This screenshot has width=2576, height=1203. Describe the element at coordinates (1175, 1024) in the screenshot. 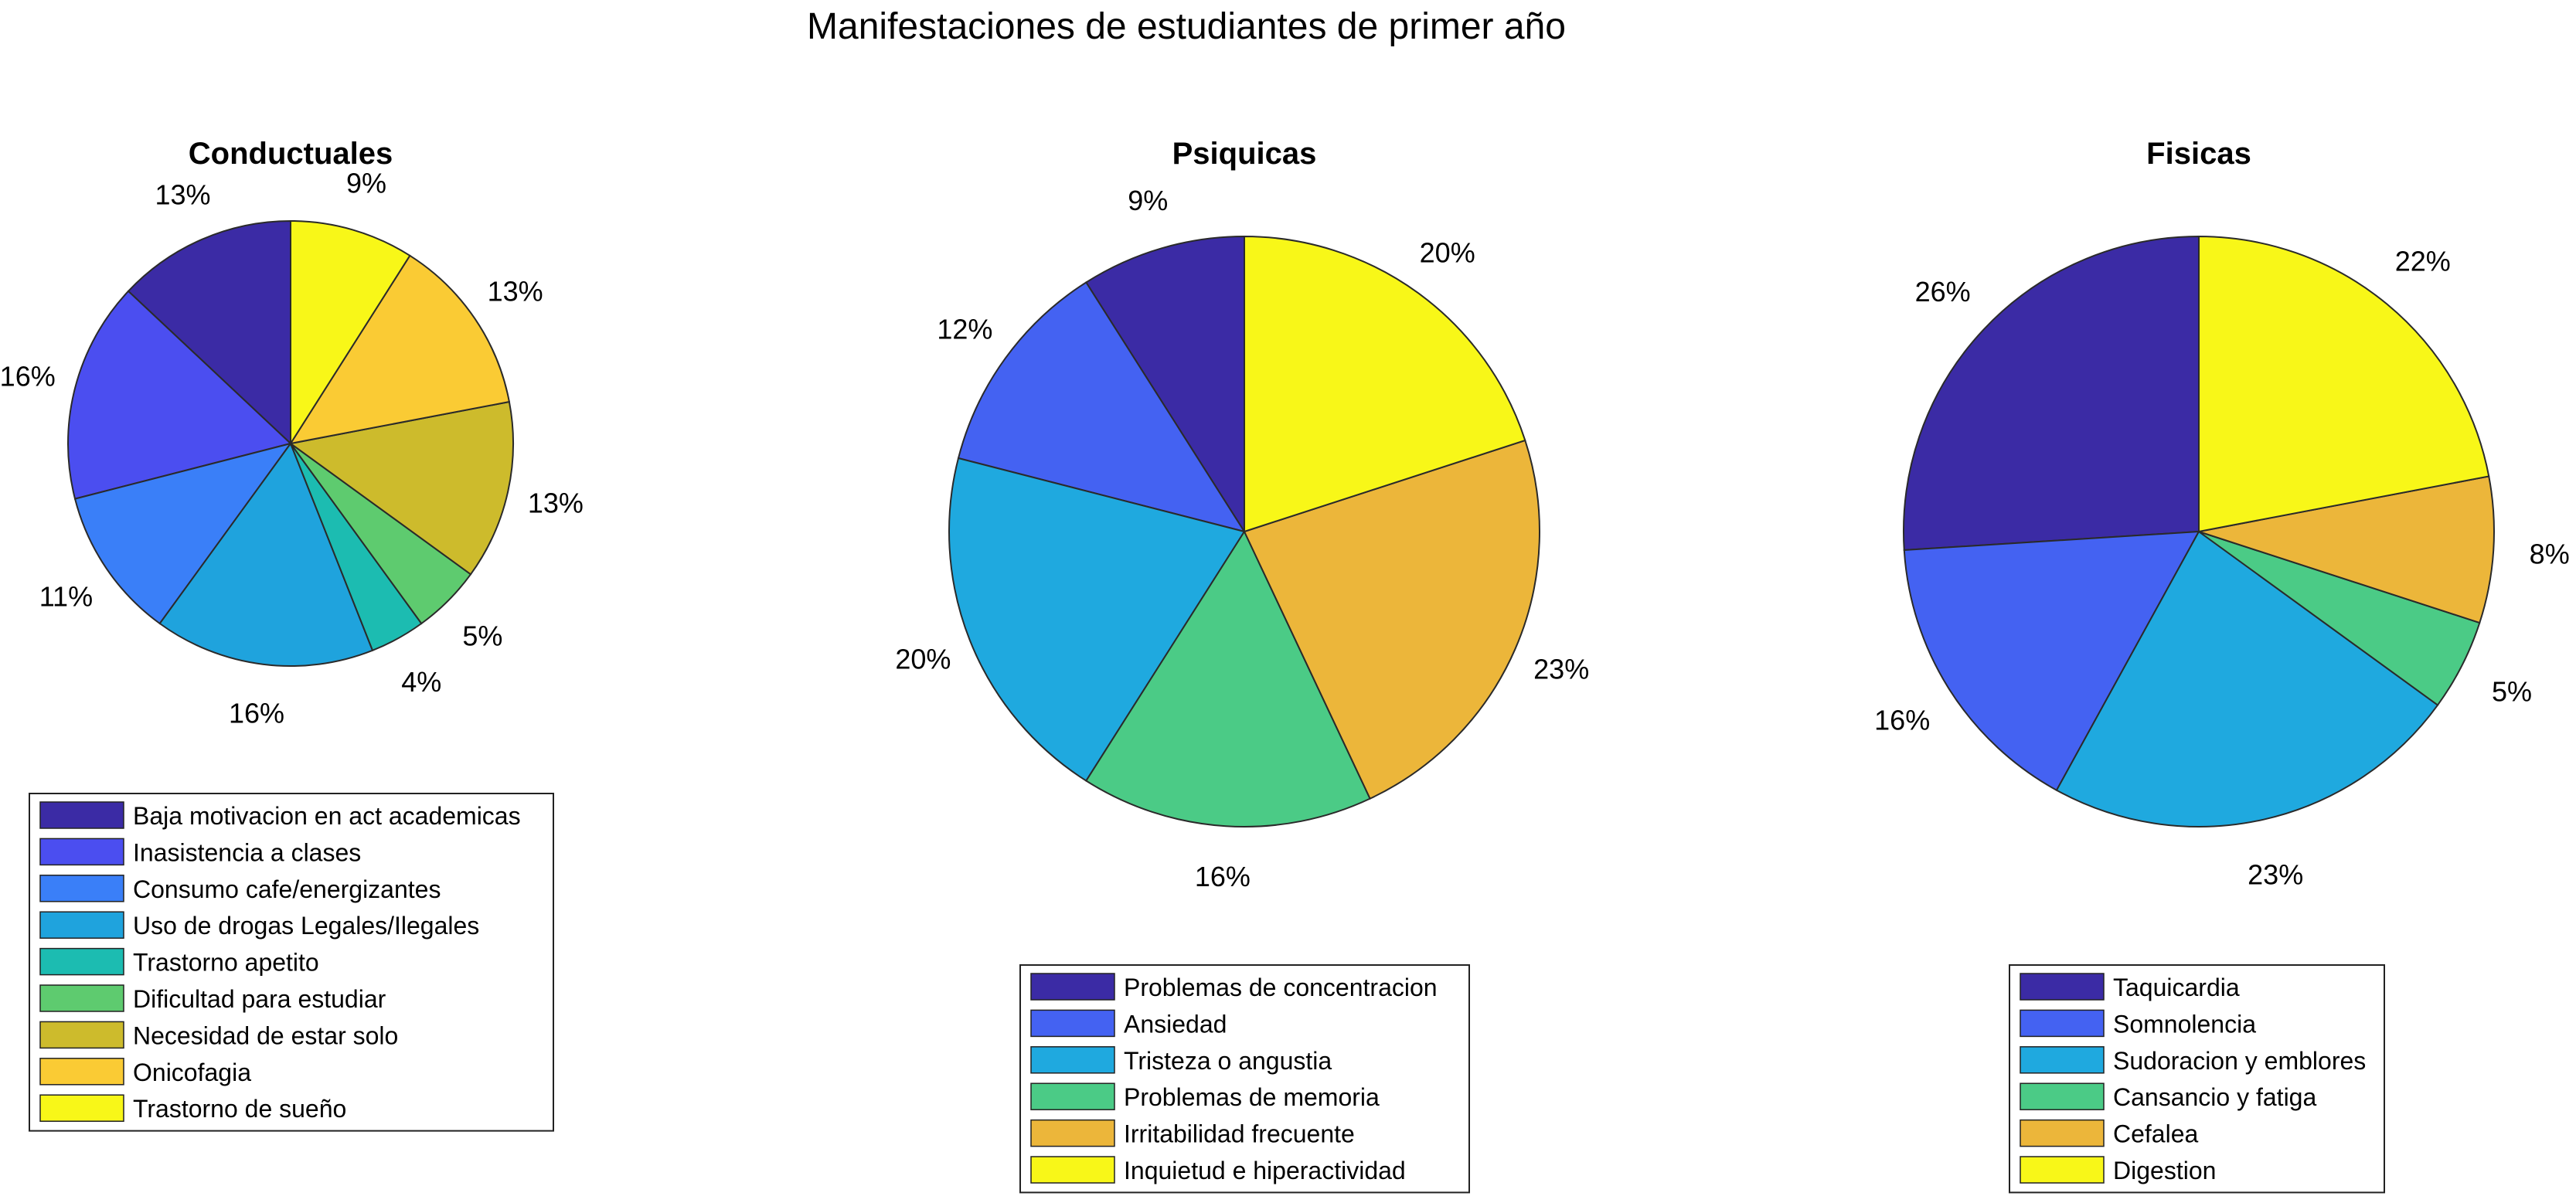

I see `legend-label: Ansiedad` at that location.